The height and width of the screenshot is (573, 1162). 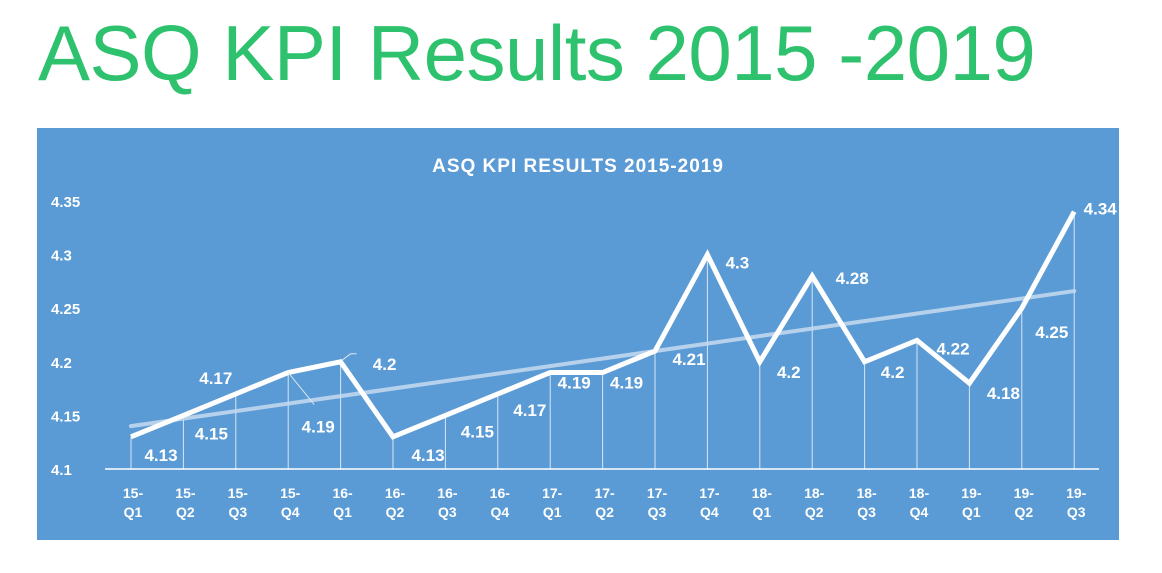 I want to click on x-tick-label: 18-Q4, so click(x=919, y=502).